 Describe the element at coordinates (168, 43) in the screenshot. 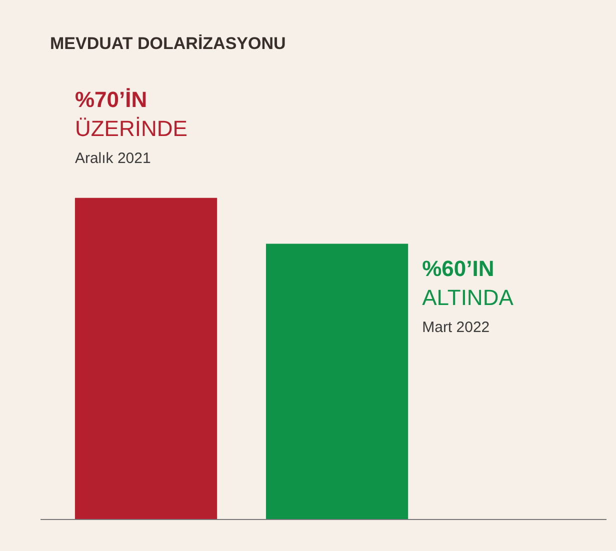

I see `chart-title: MEVDUAT DOLARİZASYONU` at that location.